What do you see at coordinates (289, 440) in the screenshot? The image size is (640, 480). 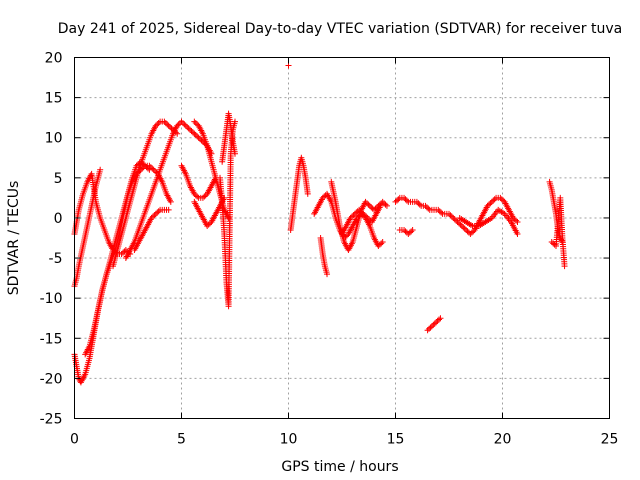 I see `x-tick-label: 10` at bounding box center [289, 440].